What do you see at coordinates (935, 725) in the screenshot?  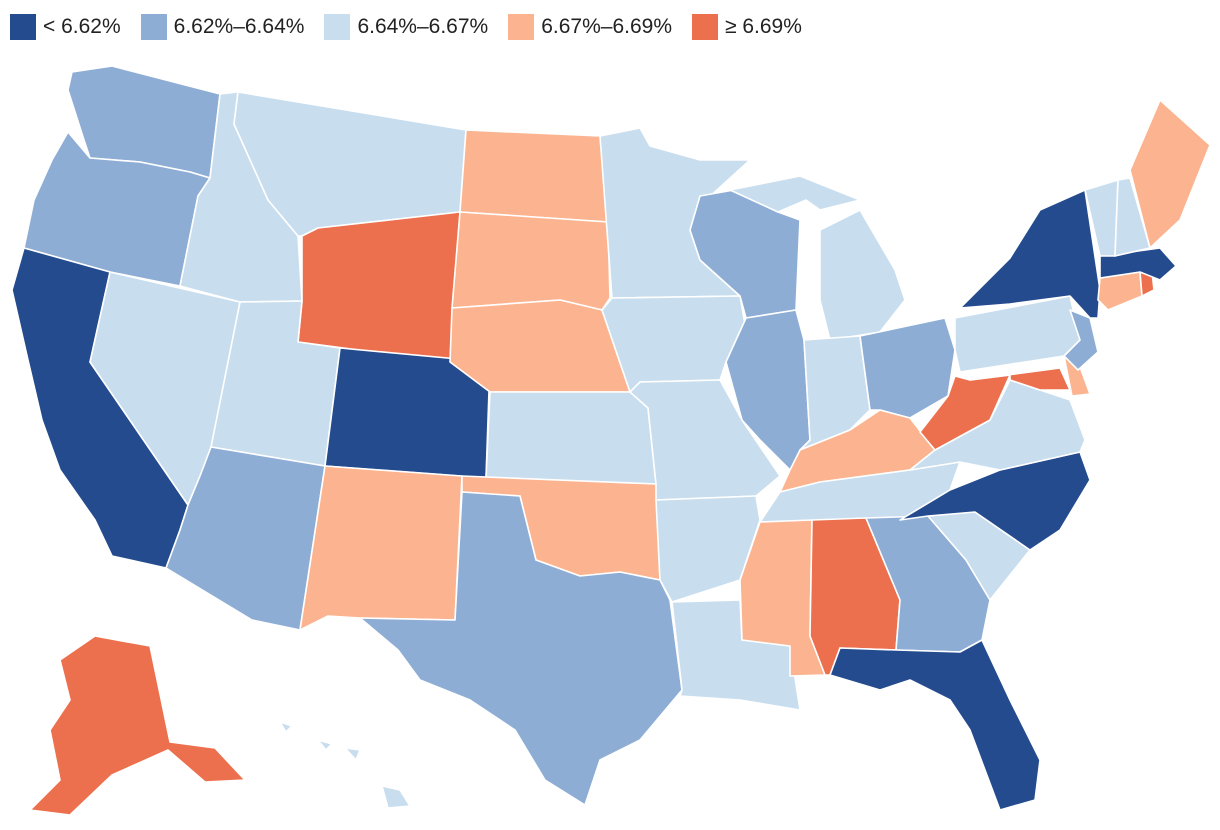 I see `state-fl` at bounding box center [935, 725].